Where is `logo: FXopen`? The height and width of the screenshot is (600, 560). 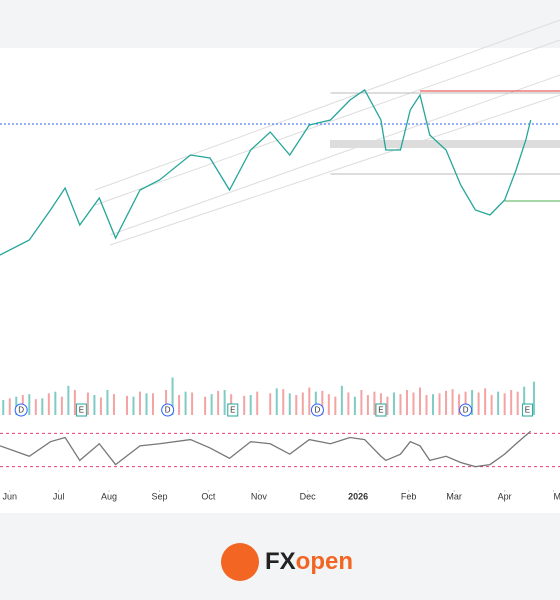
logo: FXopen is located at coordinates (287, 562).